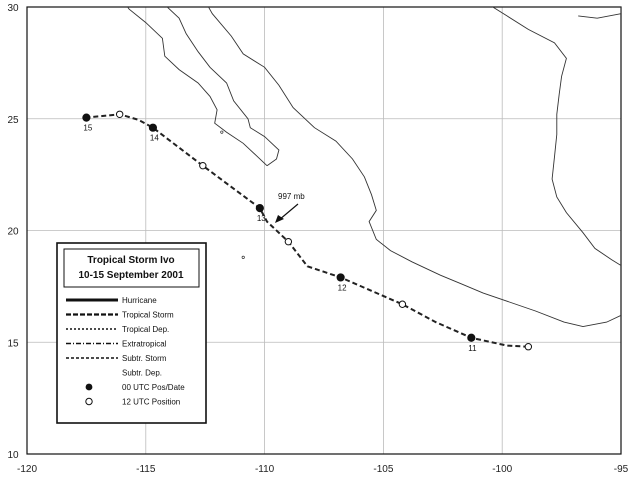  I want to click on legend-dot-filled, so click(89, 387).